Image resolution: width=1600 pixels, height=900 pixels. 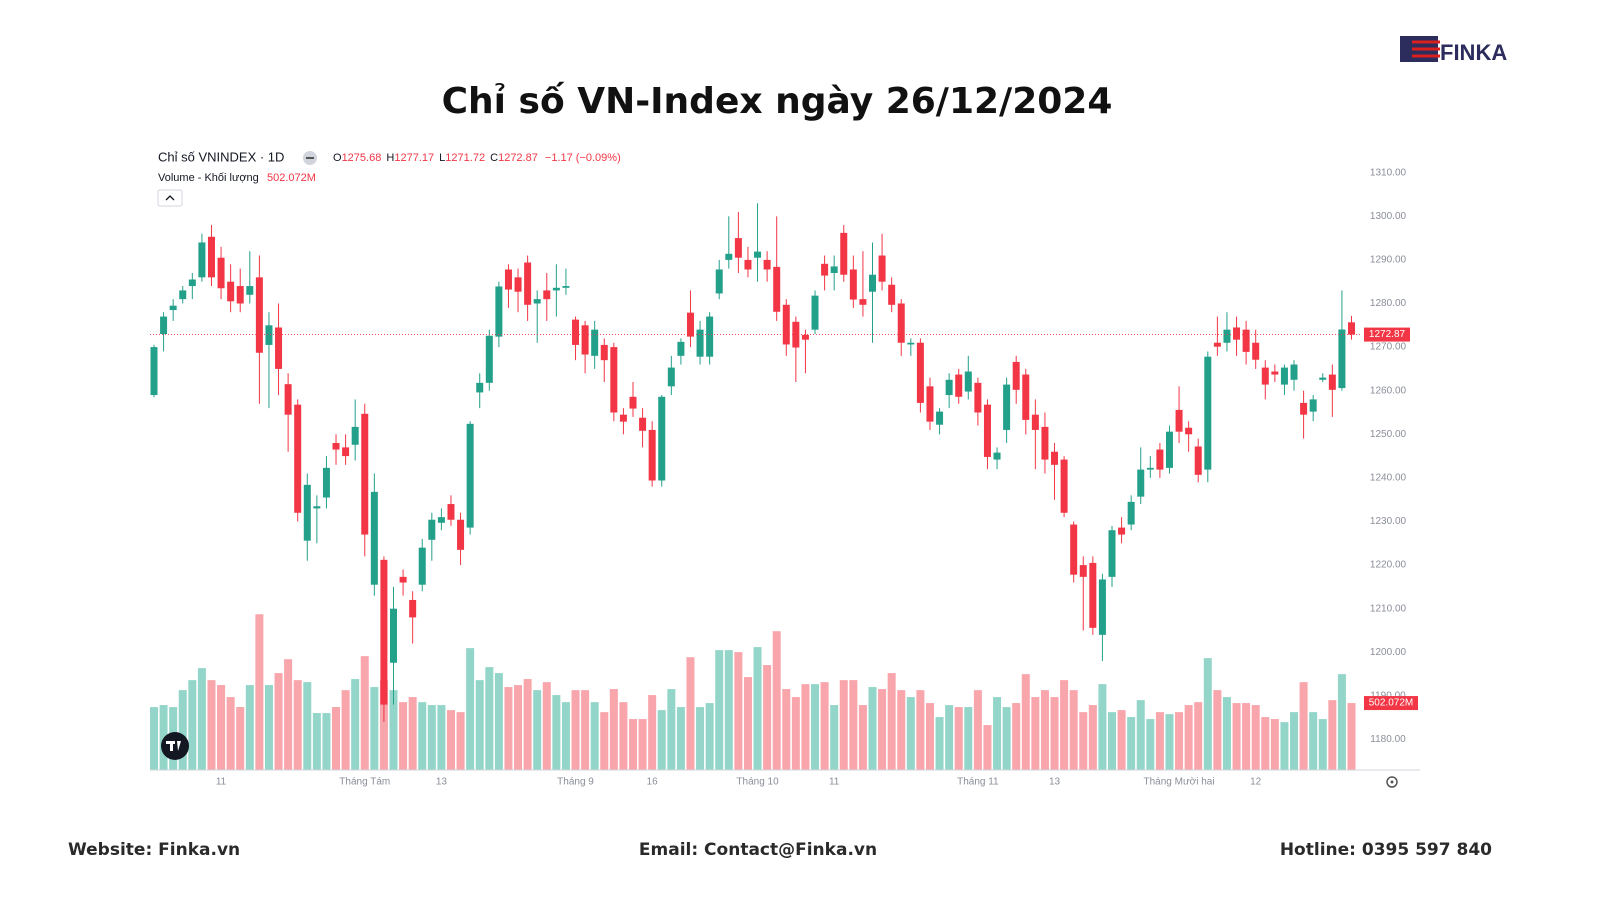 I want to click on y-tick-label: 1210.00, so click(x=1388, y=608).